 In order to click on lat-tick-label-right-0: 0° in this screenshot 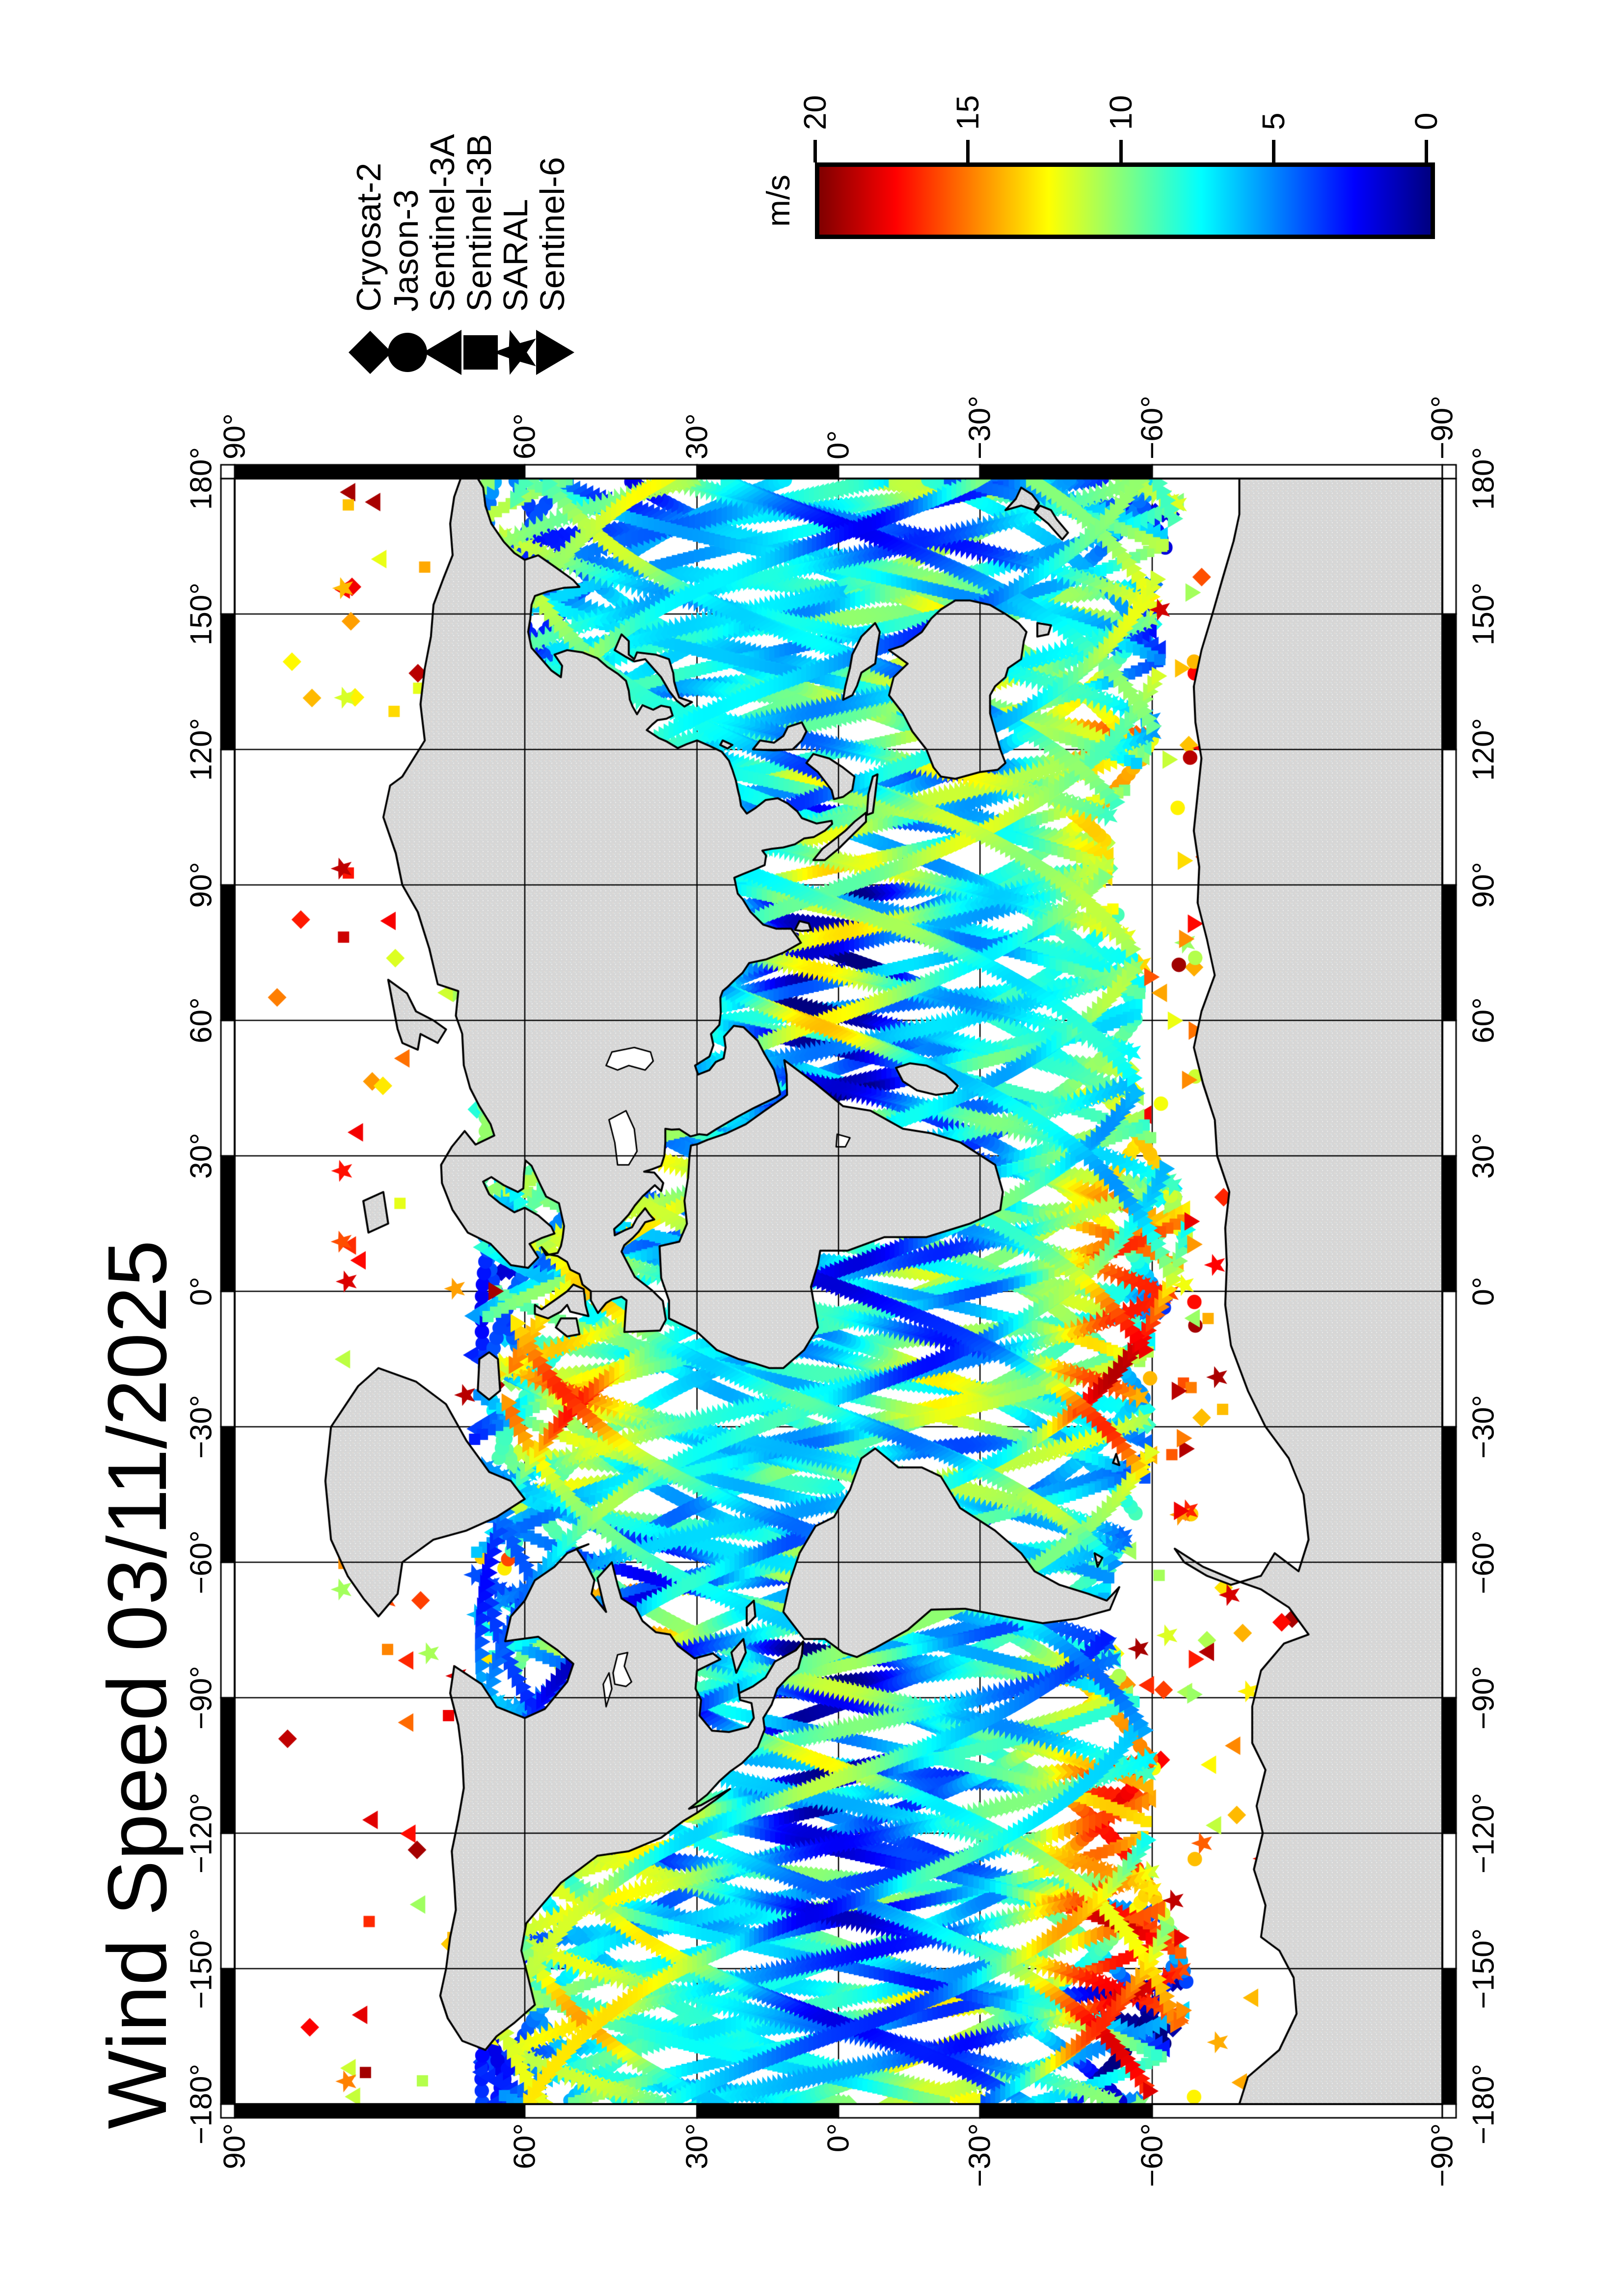, I will do `click(838, 444)`.